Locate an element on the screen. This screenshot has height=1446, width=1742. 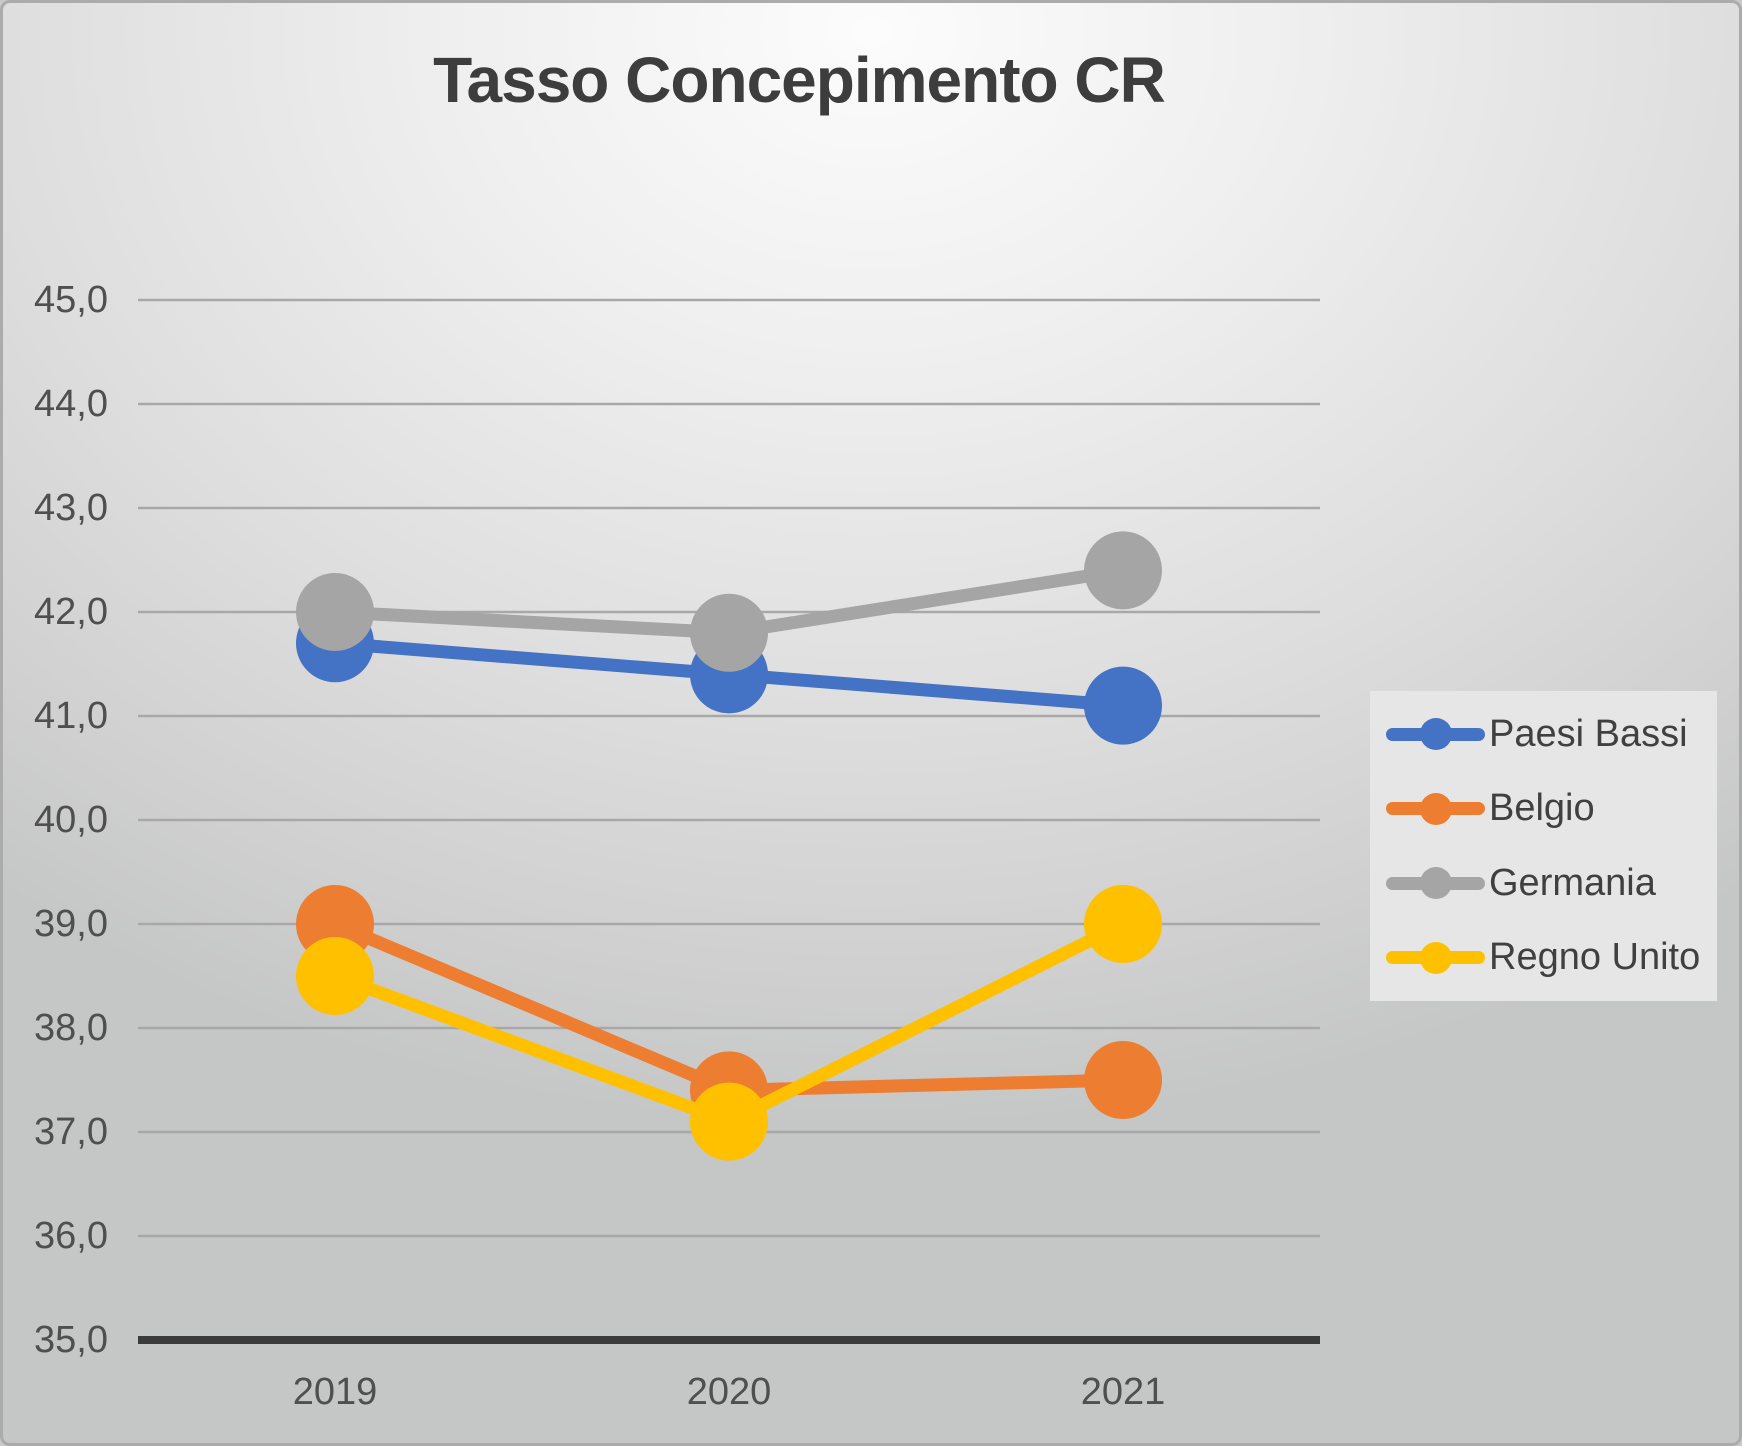
data-point-regno-unito-2021 is located at coordinates (1123, 924).